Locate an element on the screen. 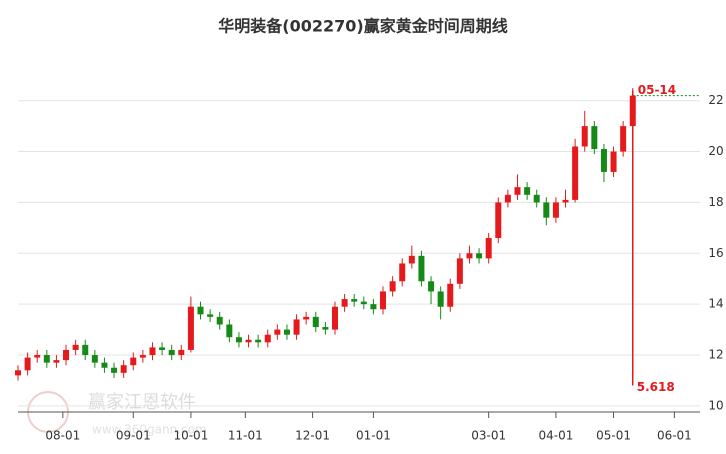 The image size is (726, 454). x-tick-label: 11-01 is located at coordinates (245, 436).